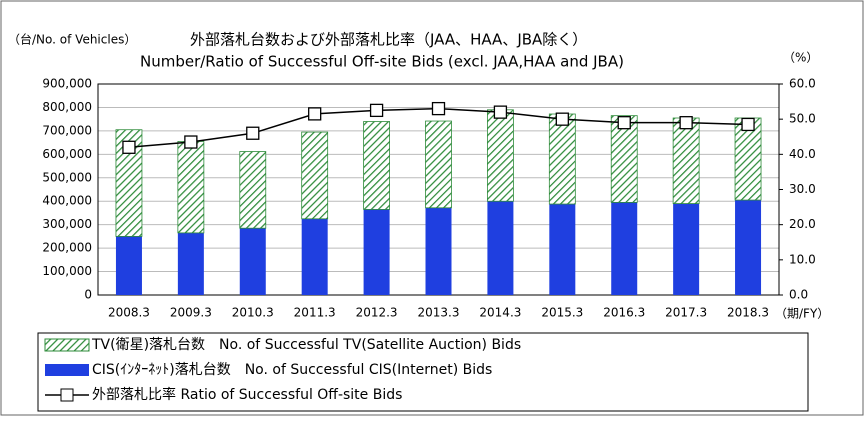 The height and width of the screenshot is (421, 865). Describe the element at coordinates (253, 313) in the screenshot. I see `x-tick-label: 2010.3` at that location.